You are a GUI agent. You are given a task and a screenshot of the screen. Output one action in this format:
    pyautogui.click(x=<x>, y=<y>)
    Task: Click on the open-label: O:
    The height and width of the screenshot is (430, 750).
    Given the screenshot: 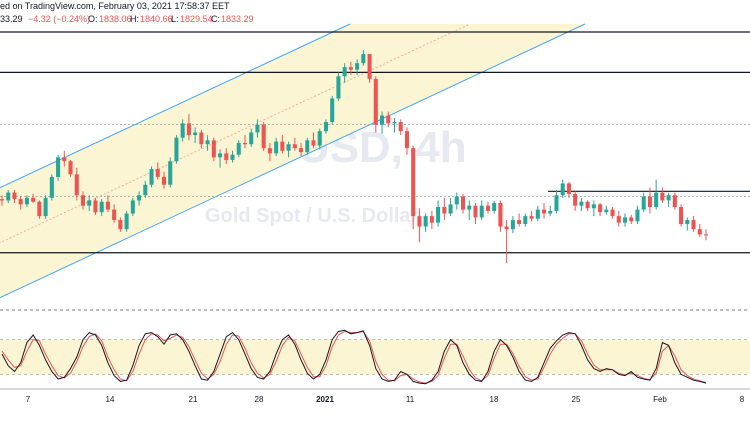 What is the action you would take?
    pyautogui.click(x=93, y=19)
    